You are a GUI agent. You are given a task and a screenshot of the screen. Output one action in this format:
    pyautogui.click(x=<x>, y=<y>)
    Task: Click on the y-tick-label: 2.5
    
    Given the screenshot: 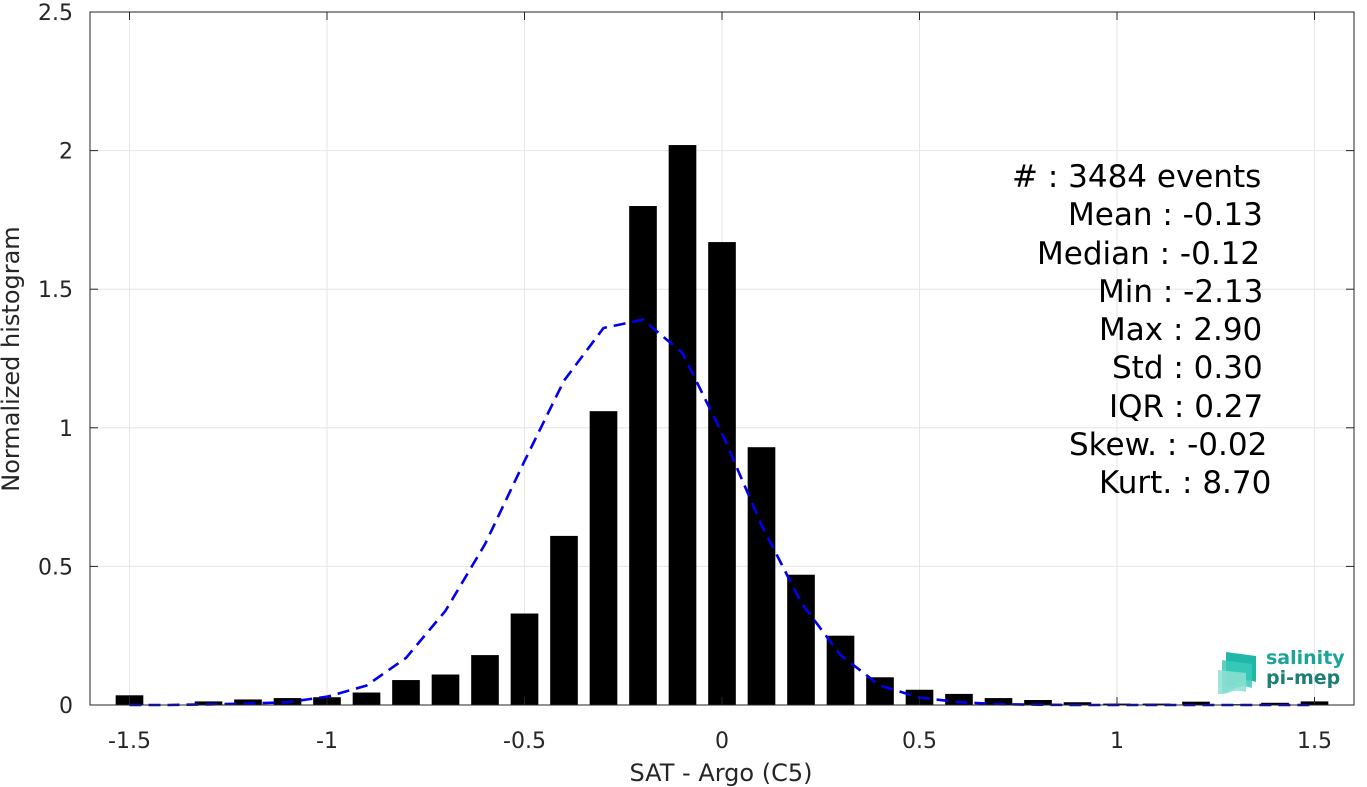 What is the action you would take?
    pyautogui.click(x=55, y=13)
    